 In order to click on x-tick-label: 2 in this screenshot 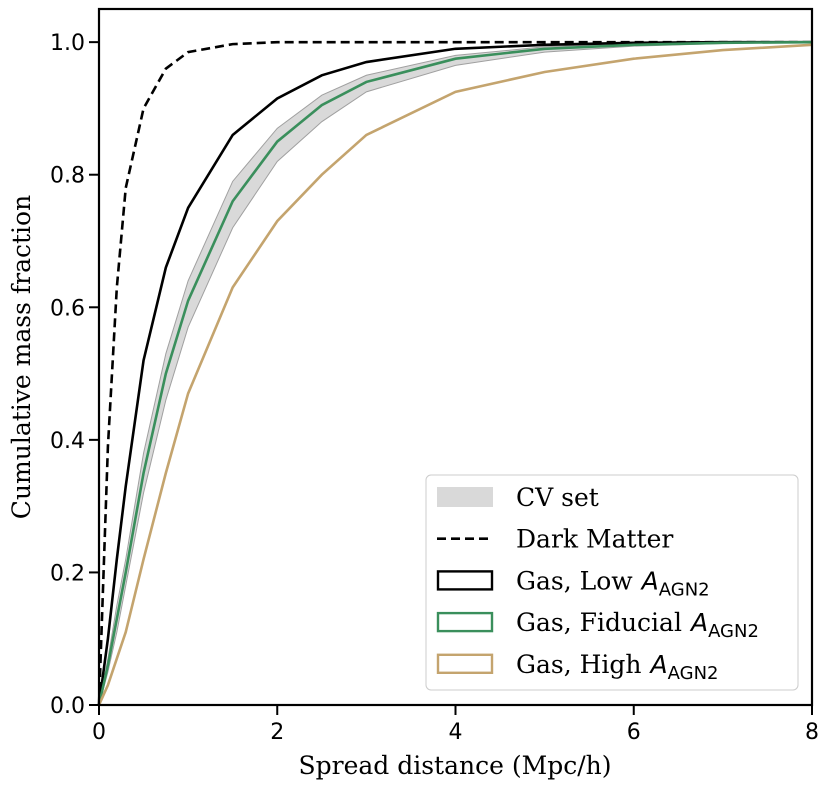, I will do `click(277, 732)`.